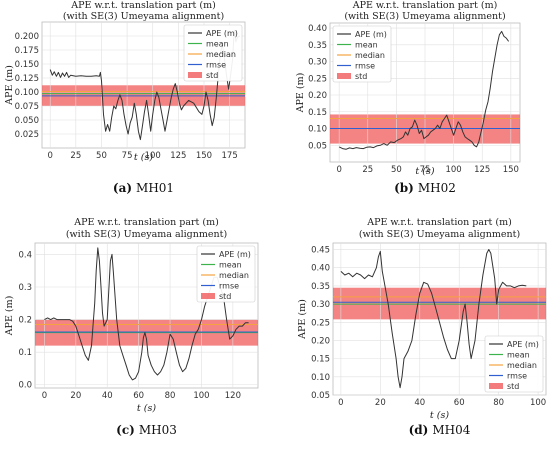 This screenshot has width=550, height=450. Describe the element at coordinates (101, 156) in the screenshot. I see `x-tick-label: 50` at that location.